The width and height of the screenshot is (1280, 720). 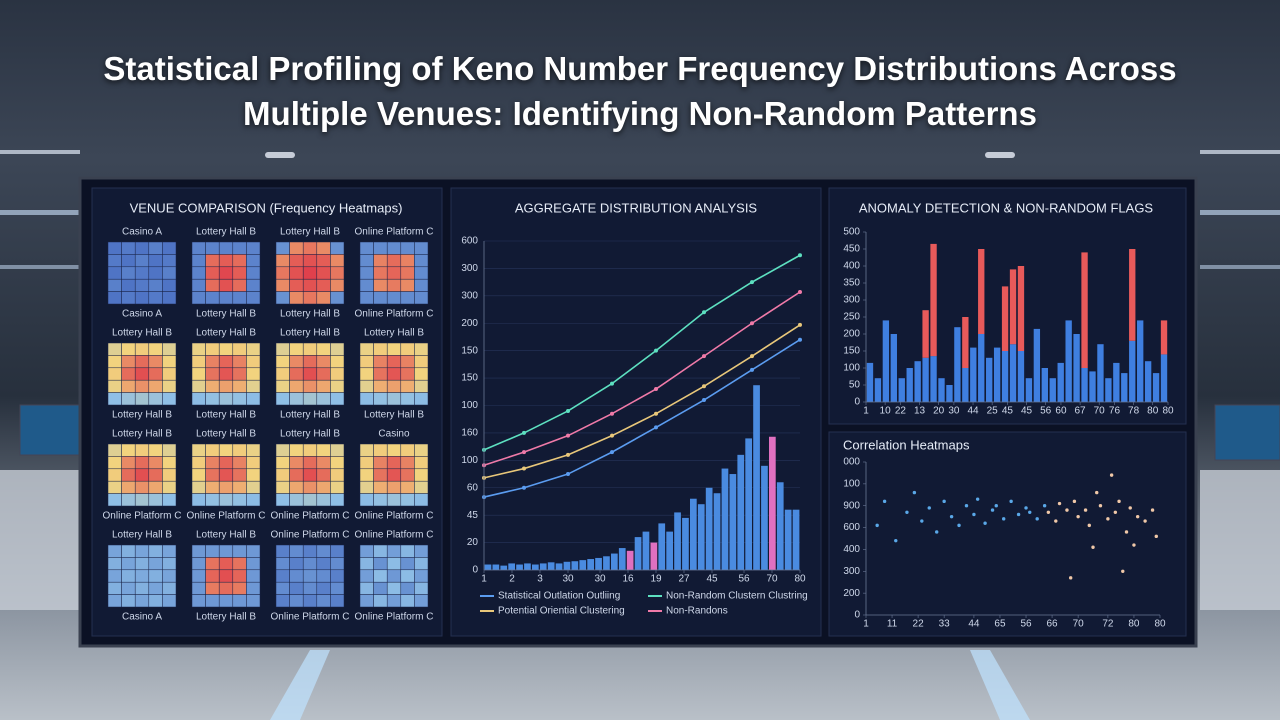 I want to click on y-tick-label: 50, so click(x=855, y=385).